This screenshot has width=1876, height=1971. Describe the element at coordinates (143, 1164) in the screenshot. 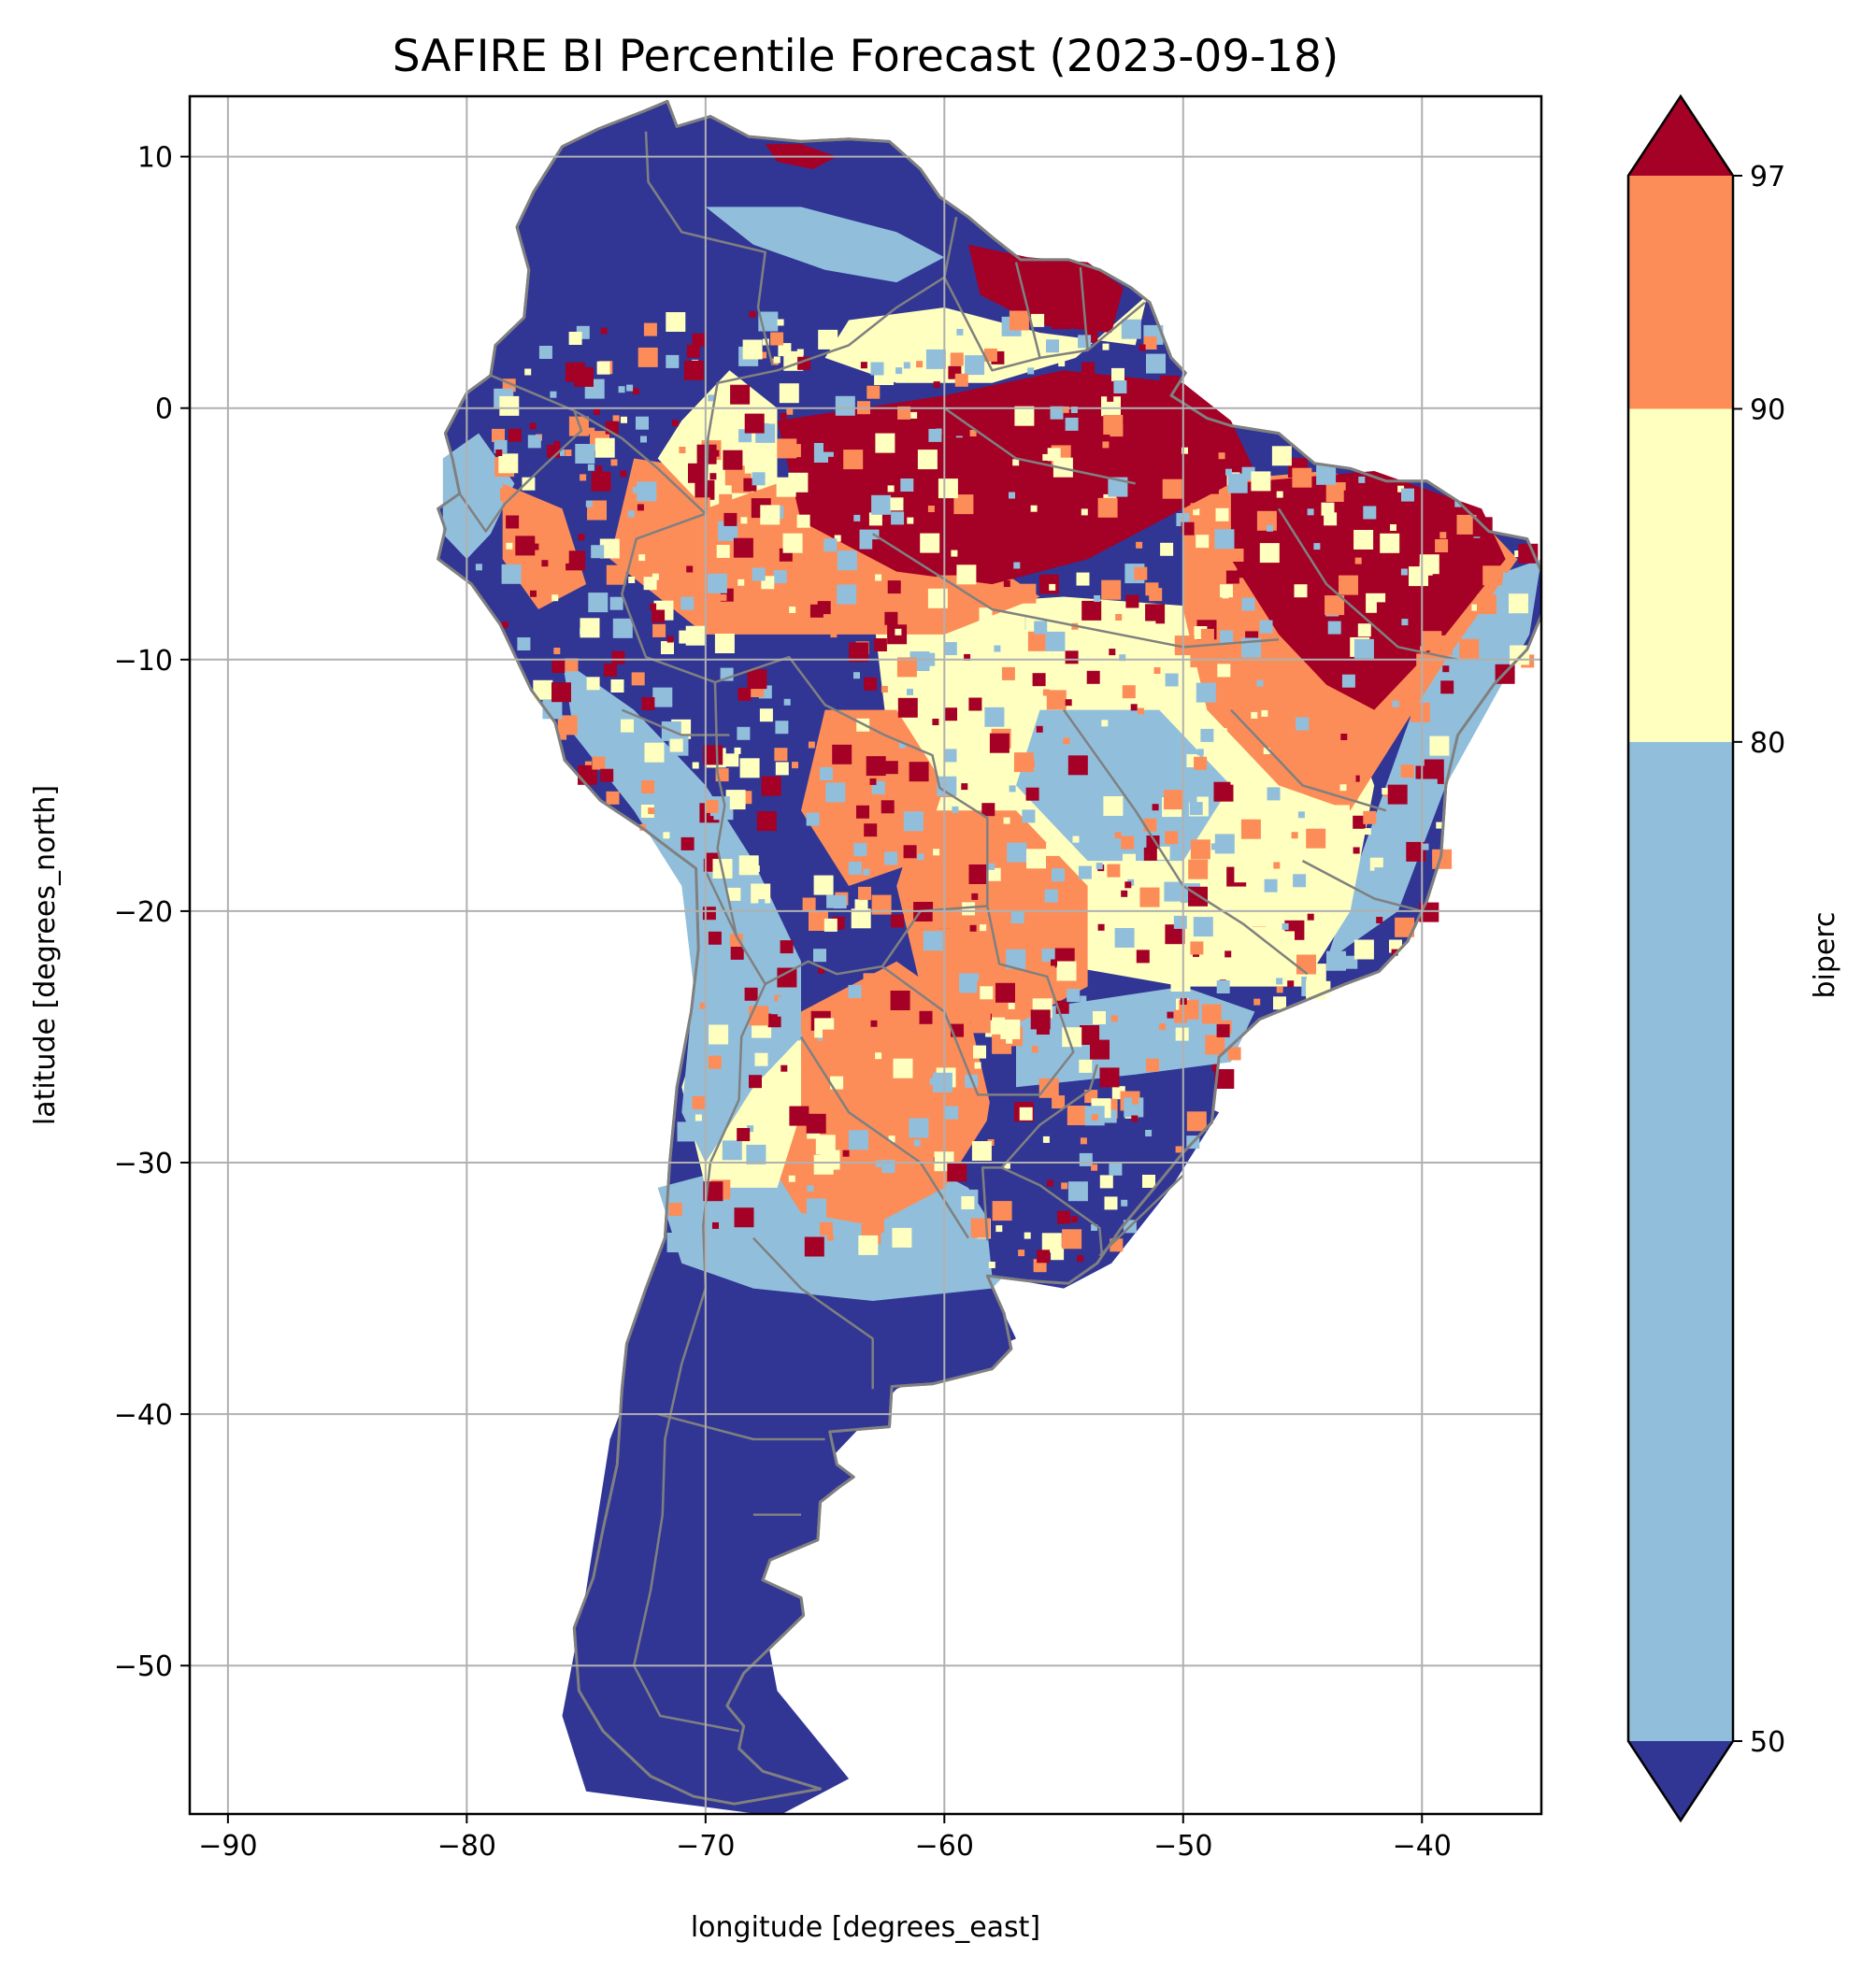

I see `y-tick-label: −30` at that location.